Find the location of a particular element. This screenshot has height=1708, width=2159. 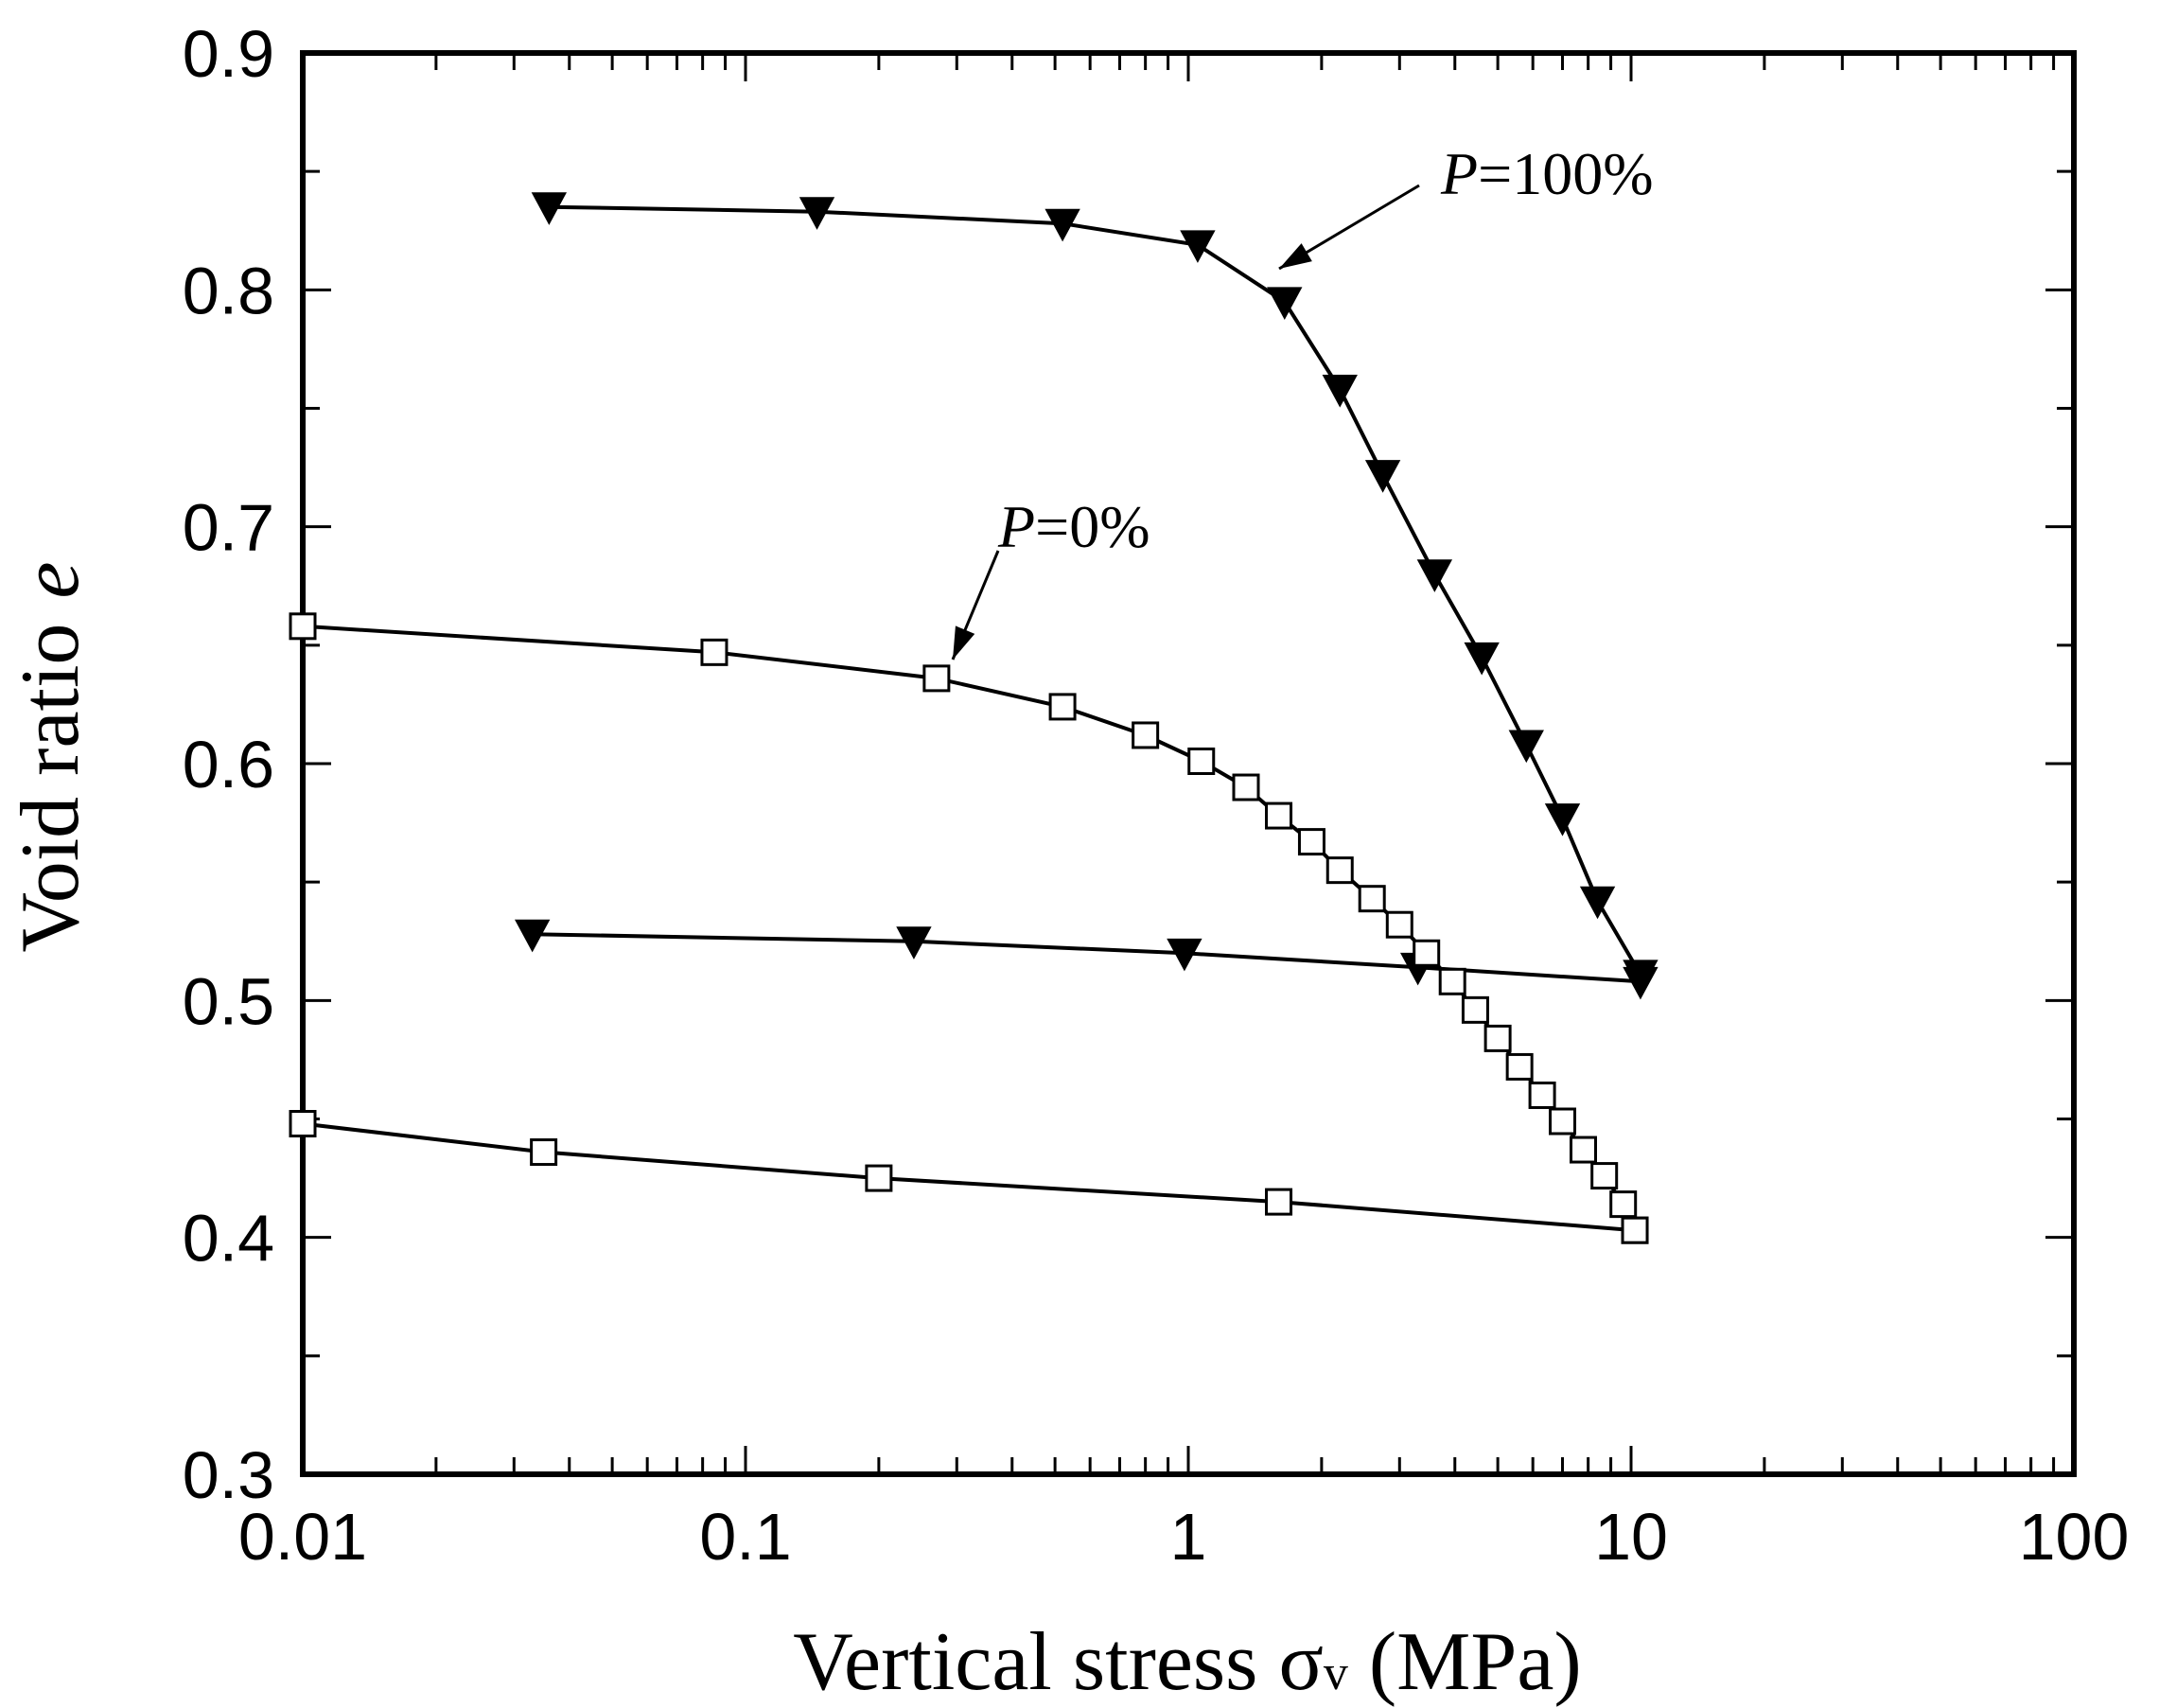

x-tick-labels: 0.01 0.1 1 10 100 is located at coordinates (1184, 1537).